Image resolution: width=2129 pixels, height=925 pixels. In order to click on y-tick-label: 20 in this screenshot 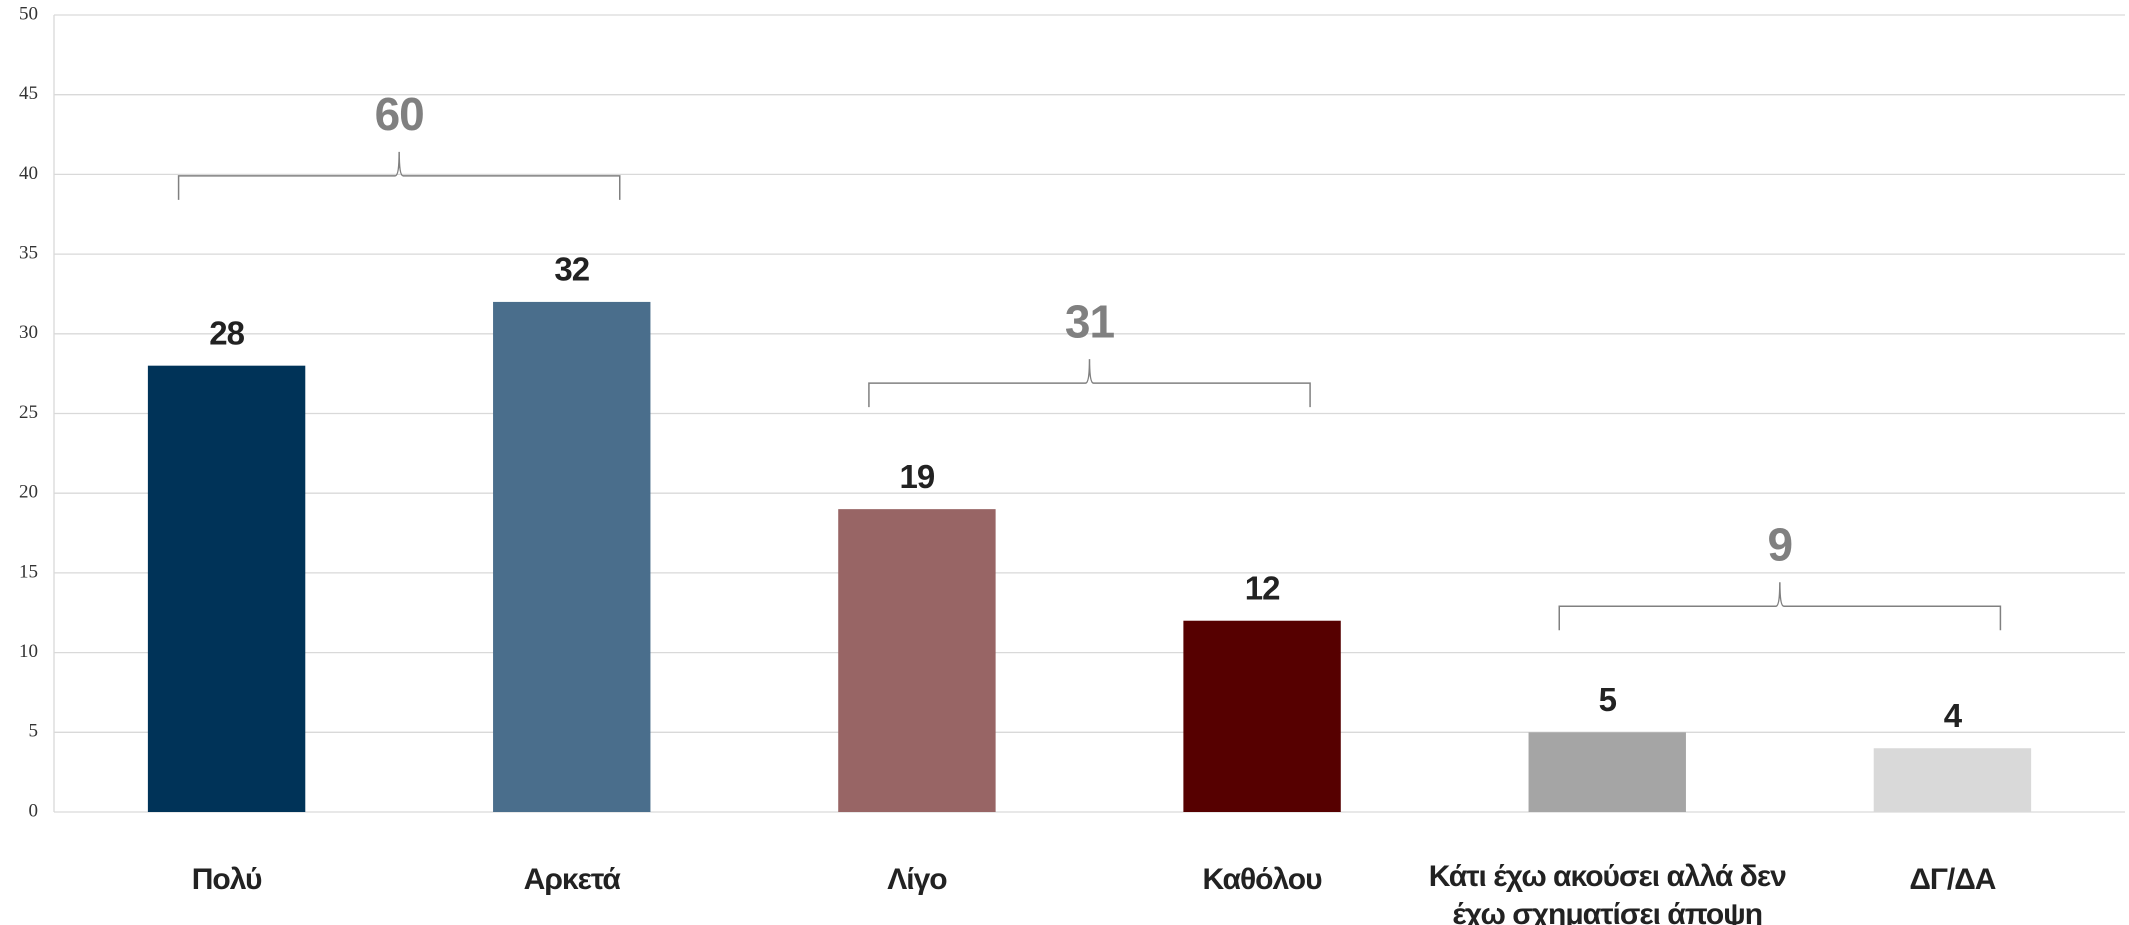, I will do `click(28, 492)`.